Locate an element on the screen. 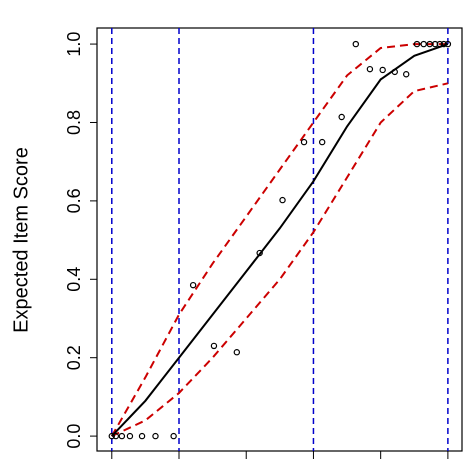 The image size is (474, 474). y-tick-label: 1.0 is located at coordinates (74, 44).